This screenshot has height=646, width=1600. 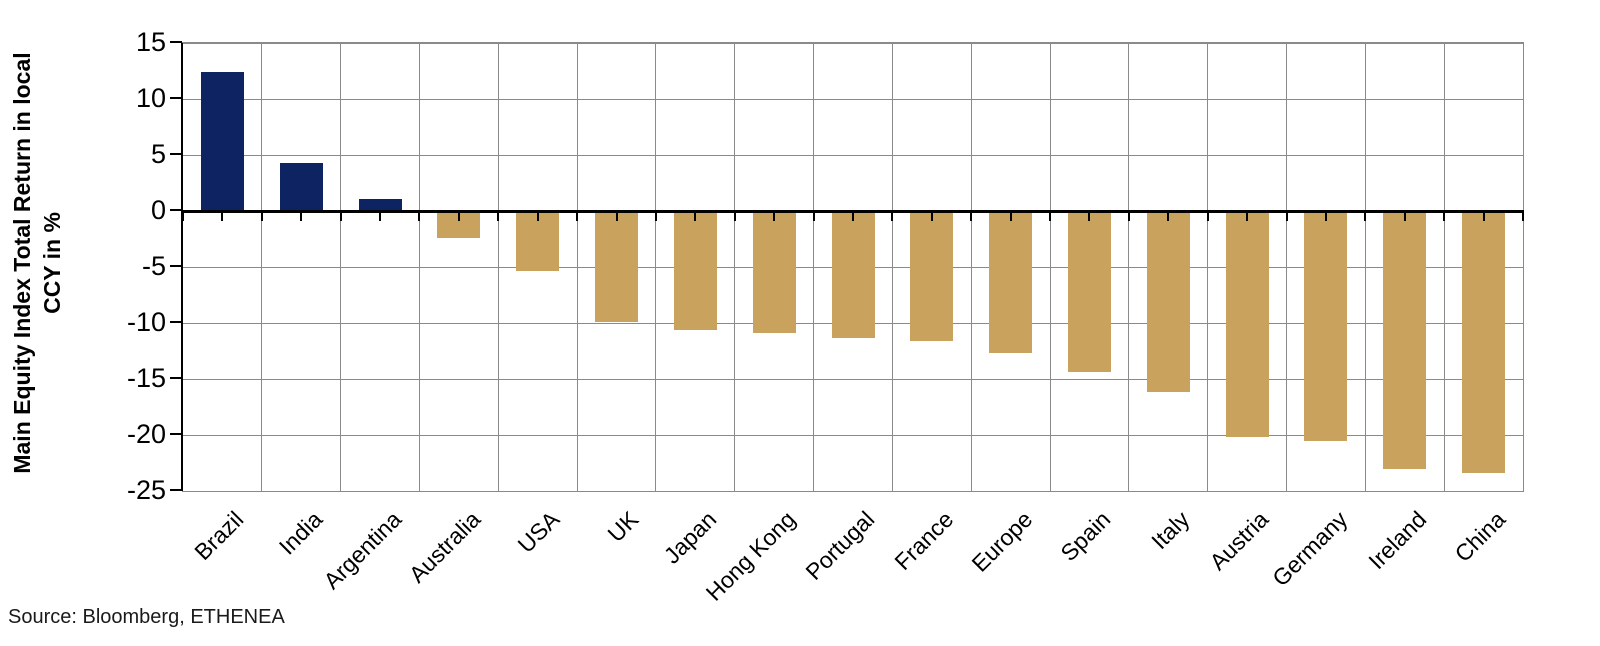 What do you see at coordinates (932, 276) in the screenshot?
I see `bar-france` at bounding box center [932, 276].